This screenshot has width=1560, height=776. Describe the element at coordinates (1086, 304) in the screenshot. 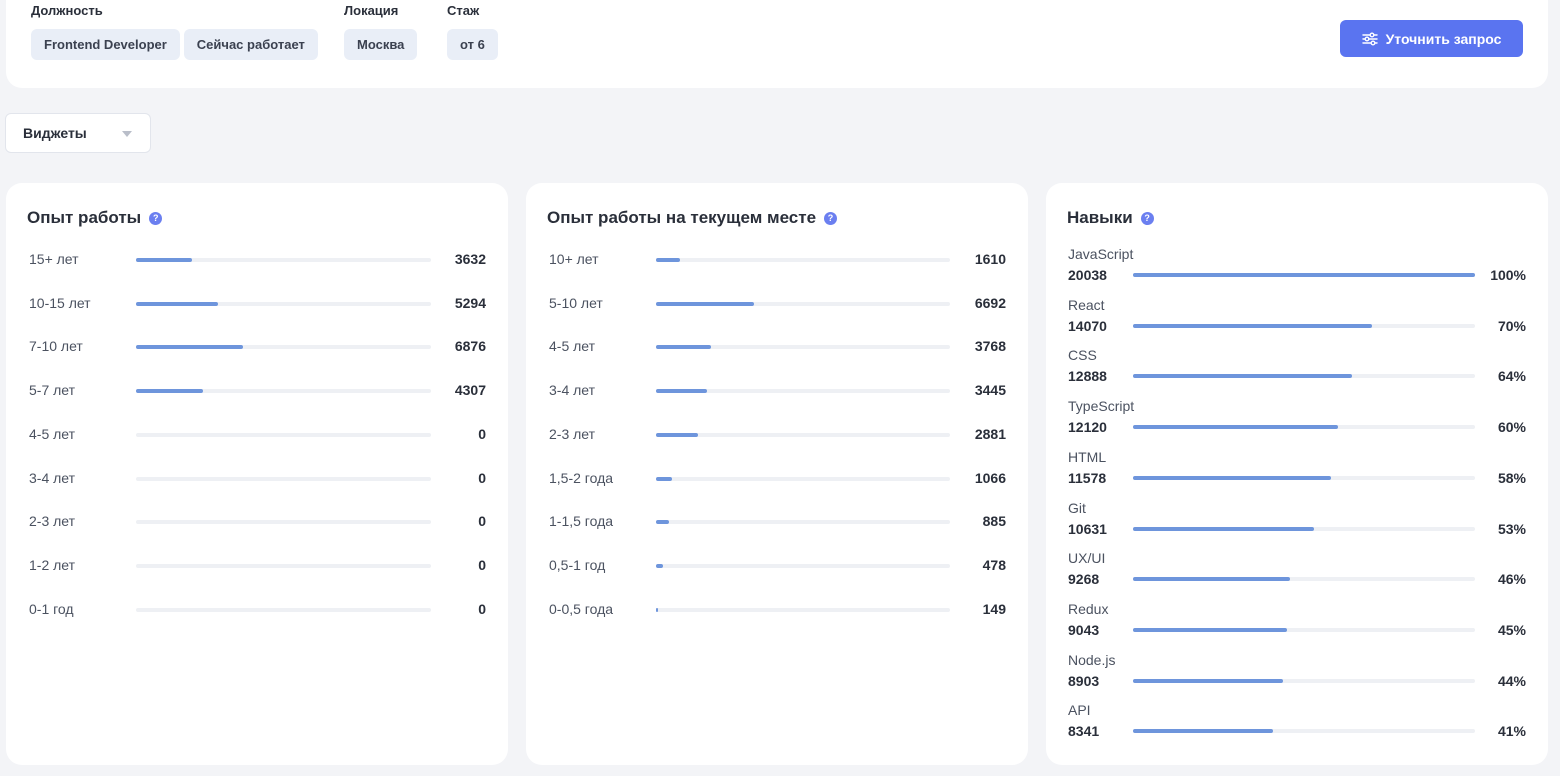

I see `skill-name: React` at that location.